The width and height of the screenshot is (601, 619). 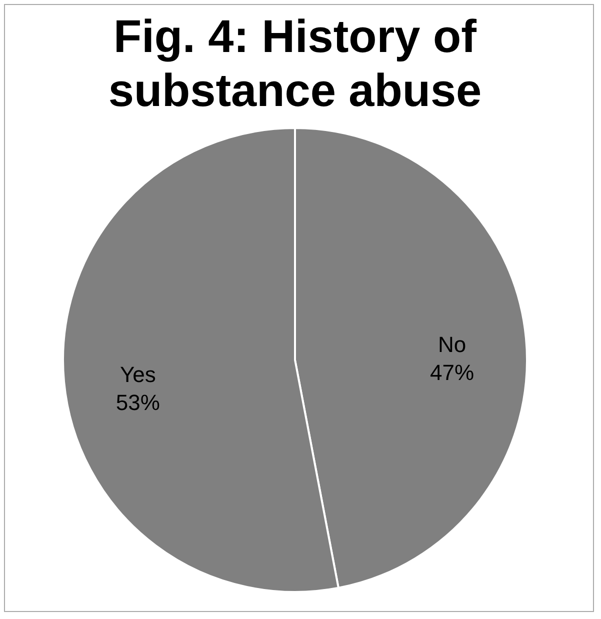 What do you see at coordinates (138, 374) in the screenshot?
I see `slice-label: Yes` at bounding box center [138, 374].